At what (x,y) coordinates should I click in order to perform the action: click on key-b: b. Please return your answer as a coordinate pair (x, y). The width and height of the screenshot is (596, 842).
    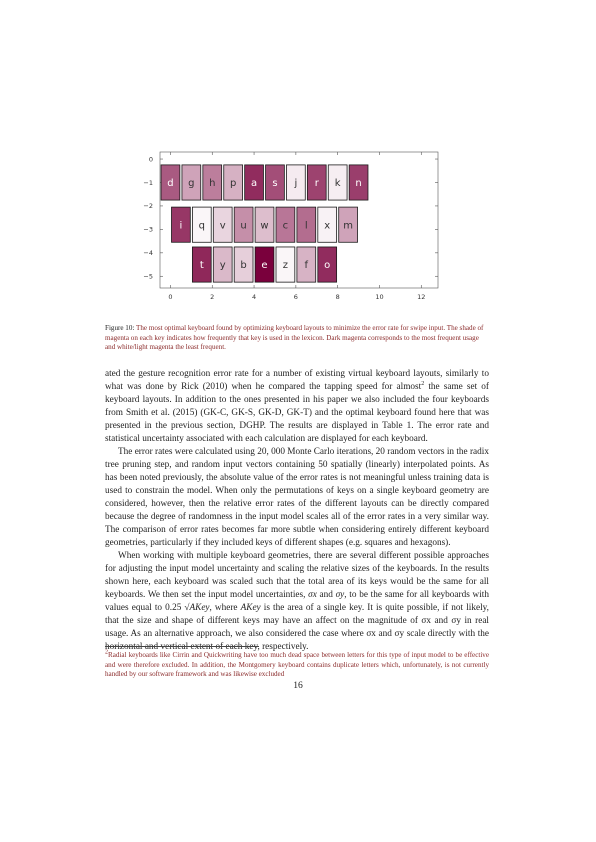
    Looking at the image, I should click on (243, 264).